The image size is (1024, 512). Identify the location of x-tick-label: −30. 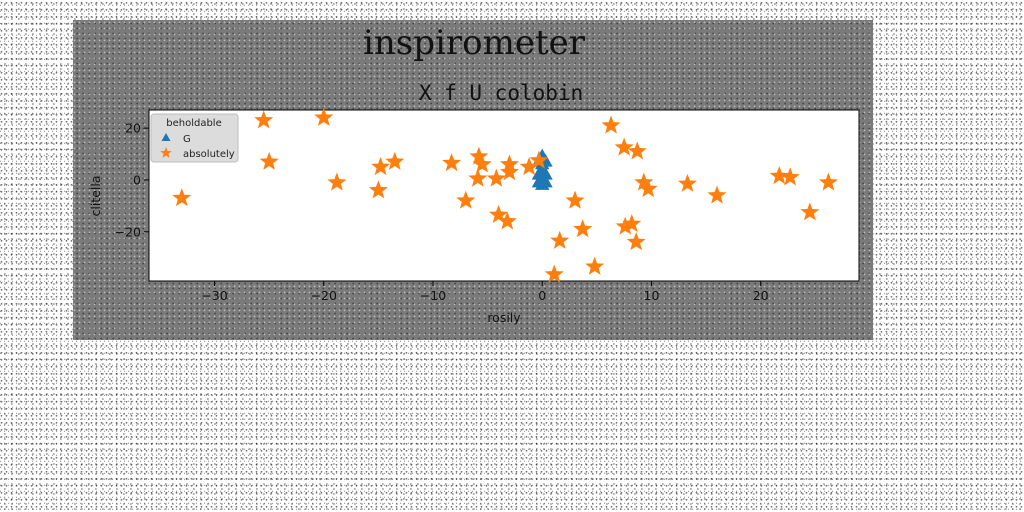
(214, 295).